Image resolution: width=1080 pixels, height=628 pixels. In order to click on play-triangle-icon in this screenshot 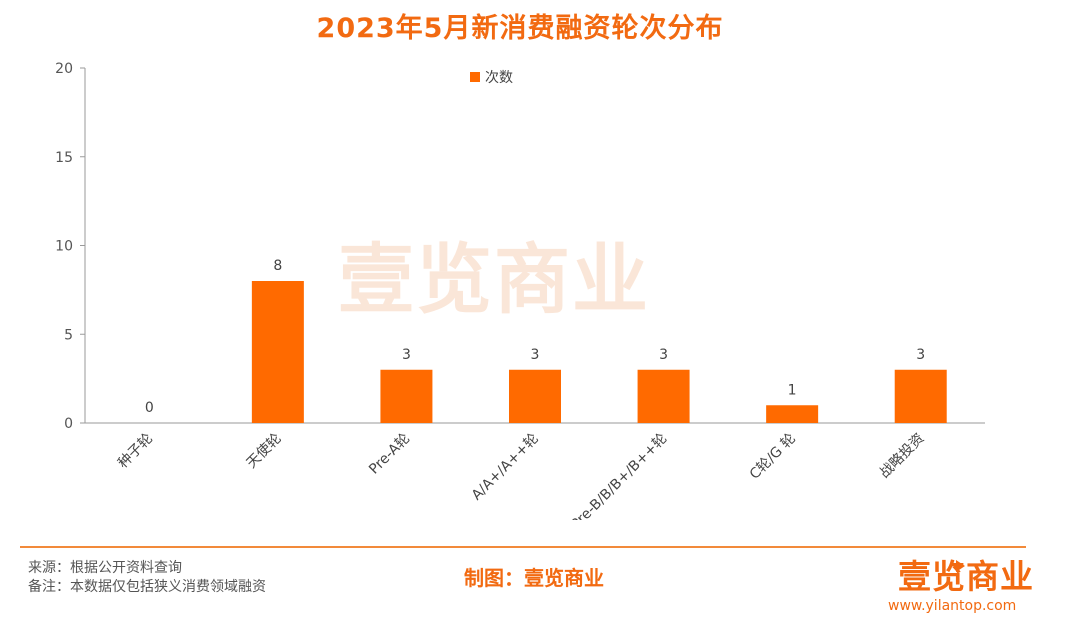, I will do `click(960, 566)`.